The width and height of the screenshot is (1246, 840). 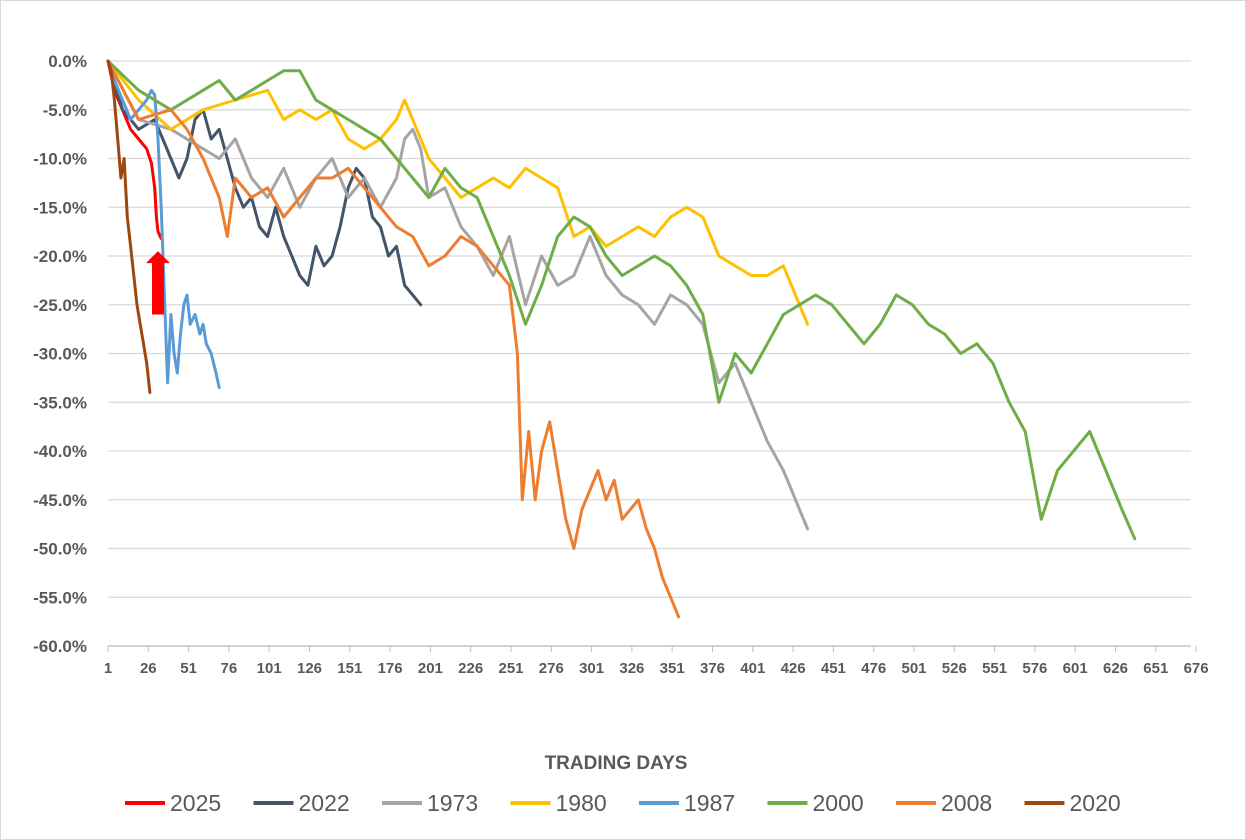 What do you see at coordinates (1075, 668) in the screenshot?
I see `x-tick-label: 601` at bounding box center [1075, 668].